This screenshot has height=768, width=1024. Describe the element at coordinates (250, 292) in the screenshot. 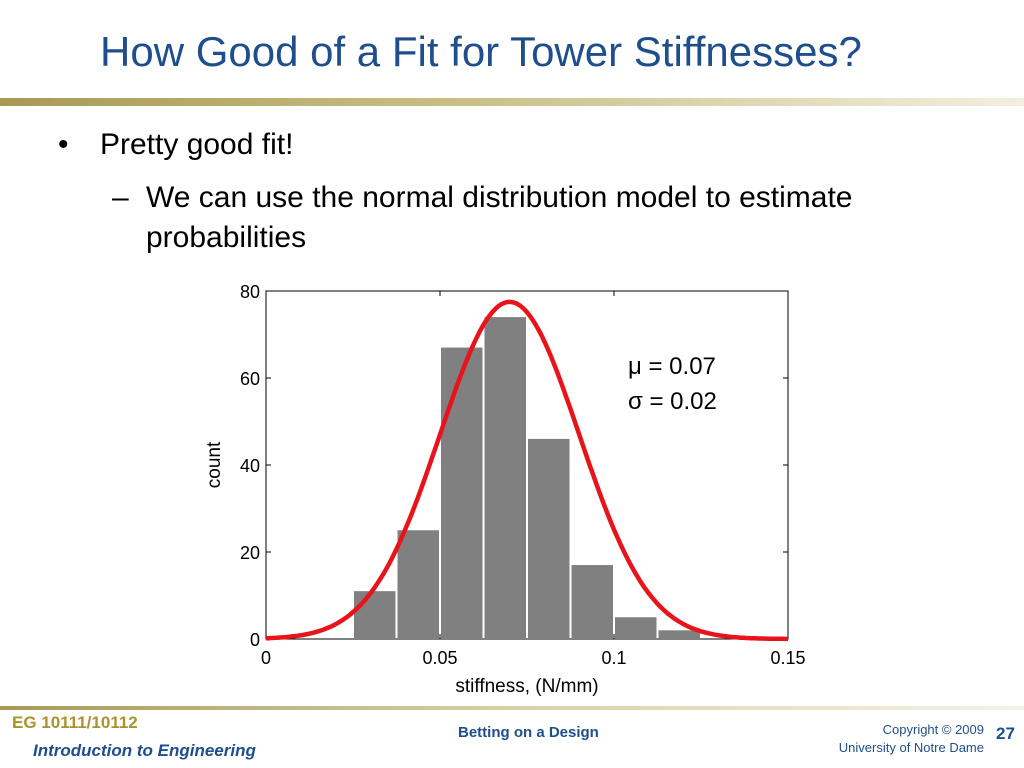

I see `y-tick-label: 80` at that location.